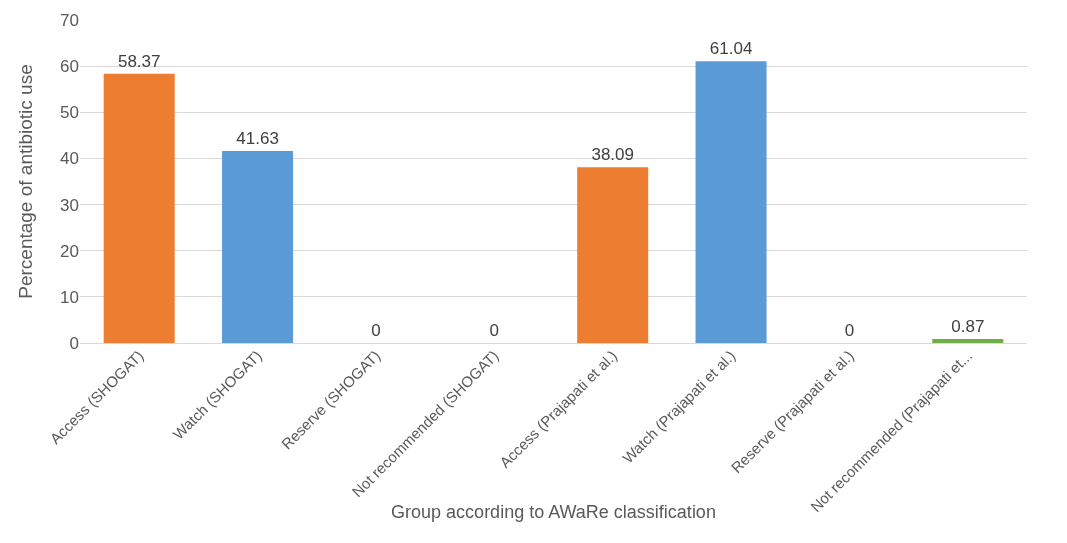 This screenshot has width=1067, height=543. What do you see at coordinates (69, 251) in the screenshot?
I see `y-tick-label: 20` at bounding box center [69, 251].